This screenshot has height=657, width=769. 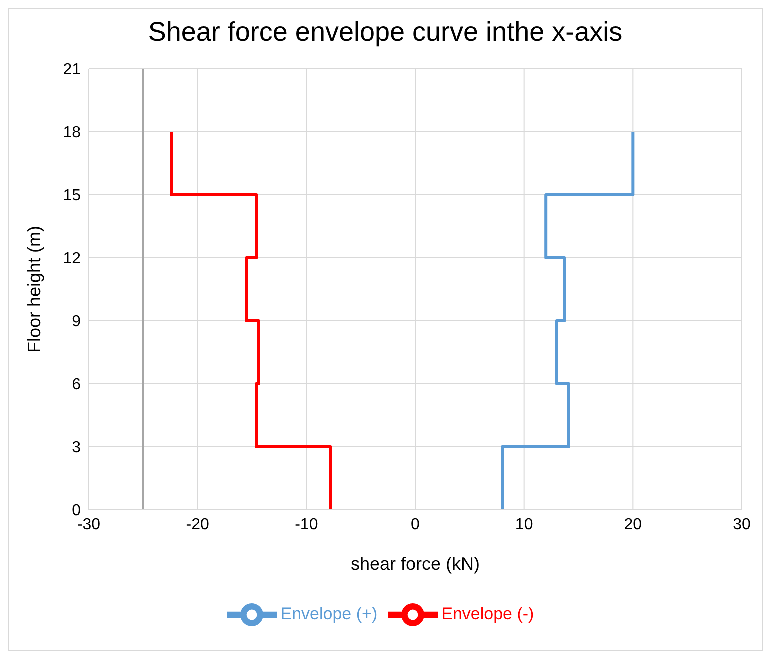 What do you see at coordinates (77, 385) in the screenshot?
I see `y-tick-label: 6` at bounding box center [77, 385].